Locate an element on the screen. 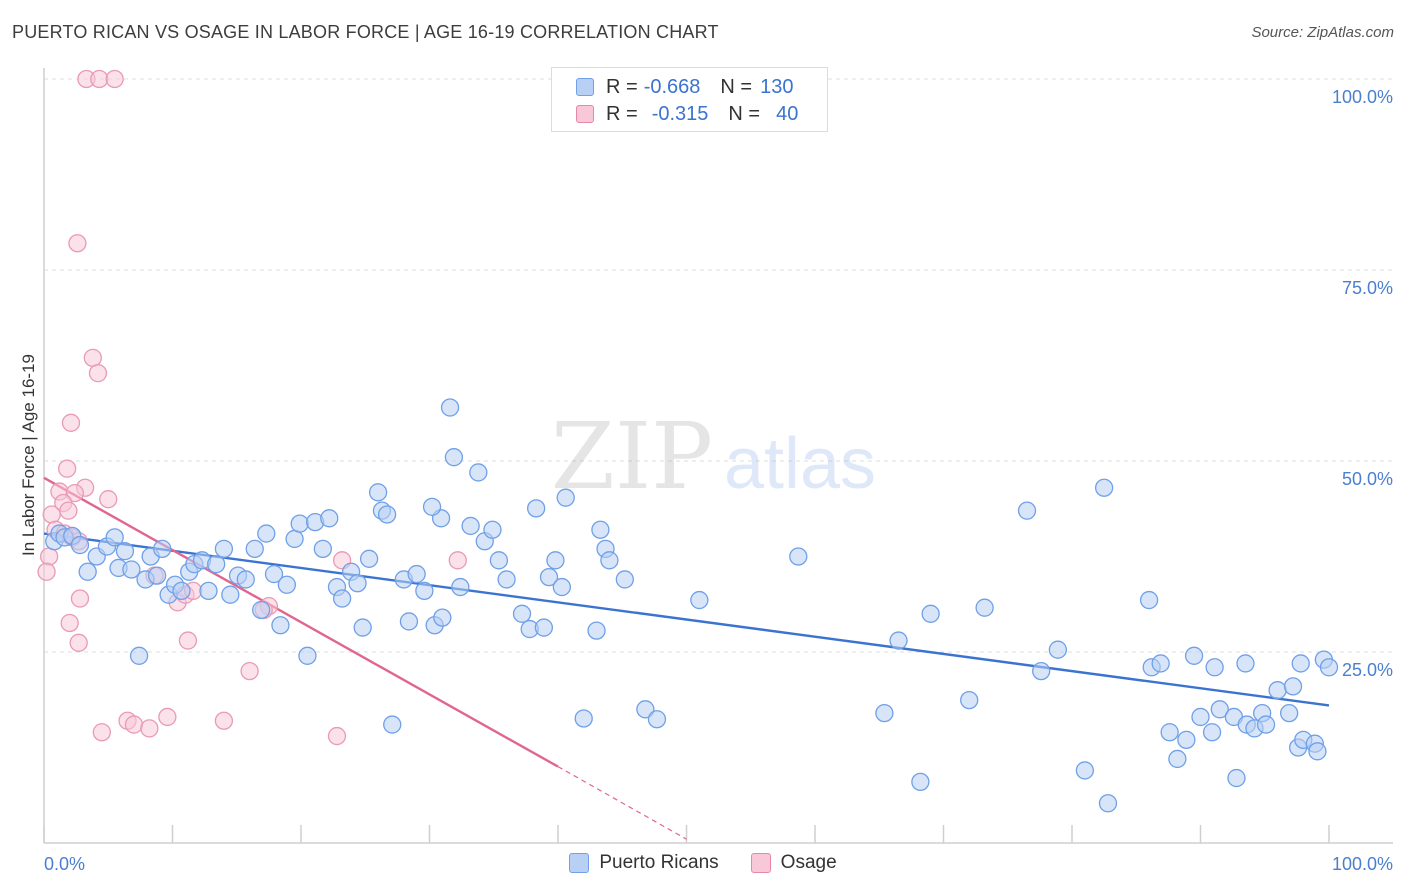 This screenshot has height=892, width=1406. series-swatch-blue is located at coordinates (579, 863).